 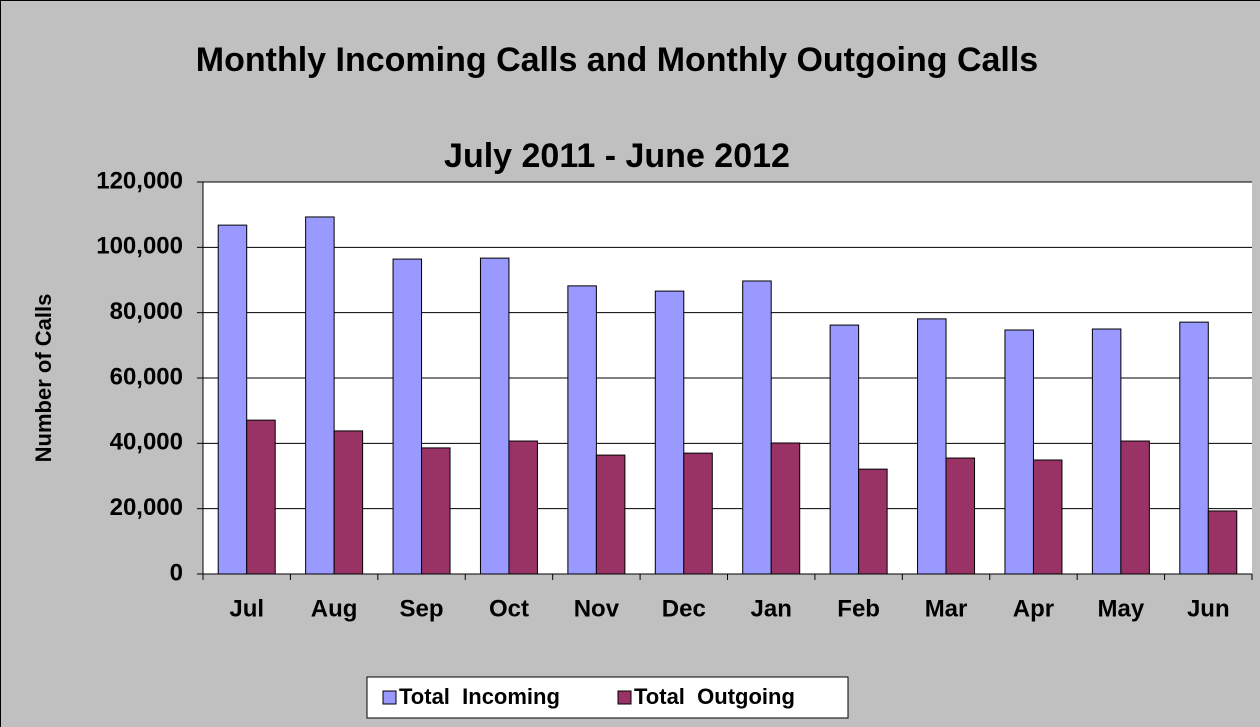 I want to click on x-tick-label: Sep, so click(x=422, y=608).